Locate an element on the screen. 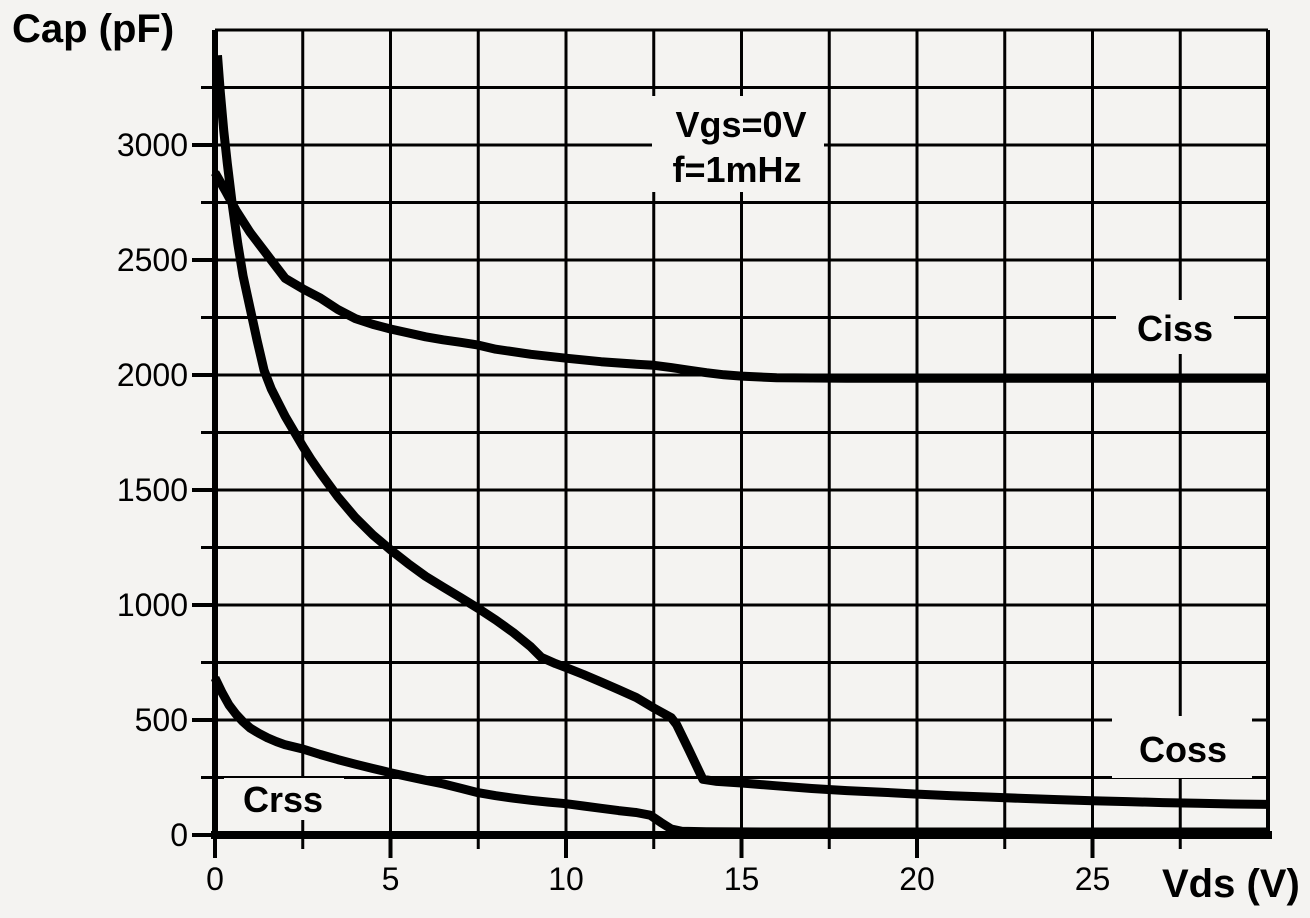  ciss-label-background is located at coordinates (1175, 327).